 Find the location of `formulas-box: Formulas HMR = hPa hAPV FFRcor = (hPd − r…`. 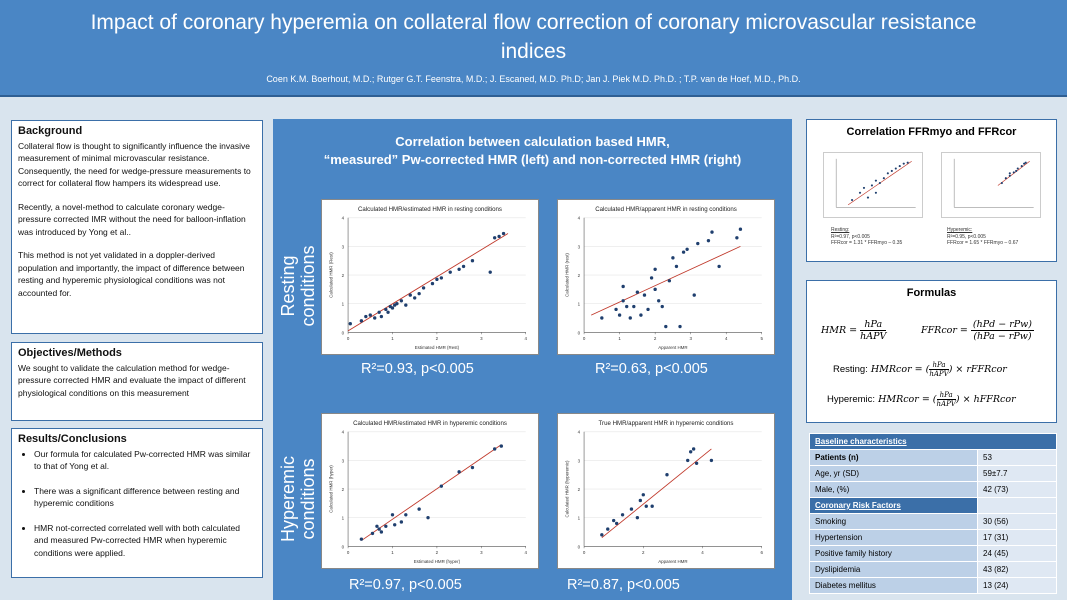

formulas-box: Formulas HMR = hPa hAPV FFRcor = (hPd − r… is located at coordinates (931, 351).